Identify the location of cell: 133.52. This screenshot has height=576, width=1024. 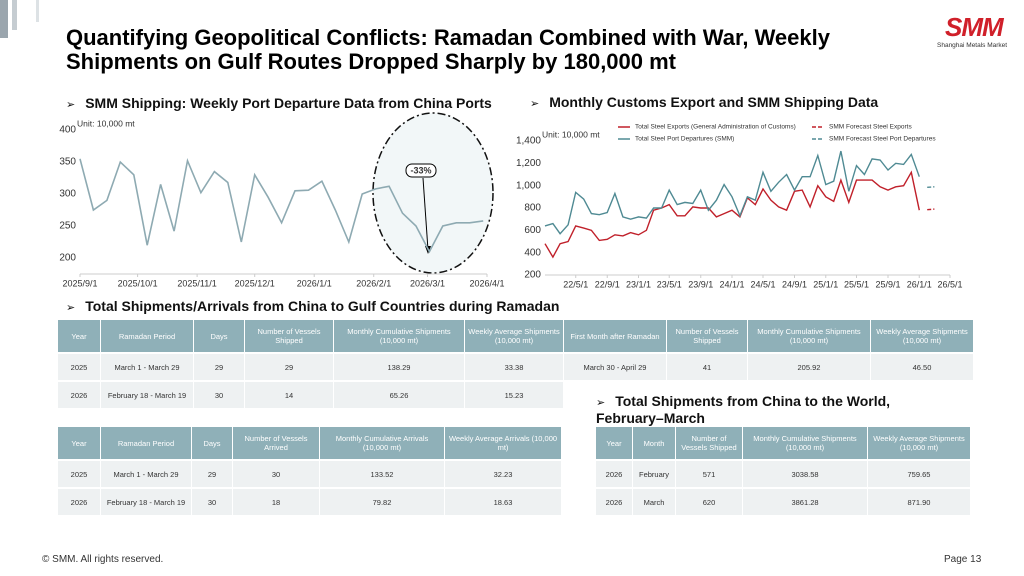
(382, 474).